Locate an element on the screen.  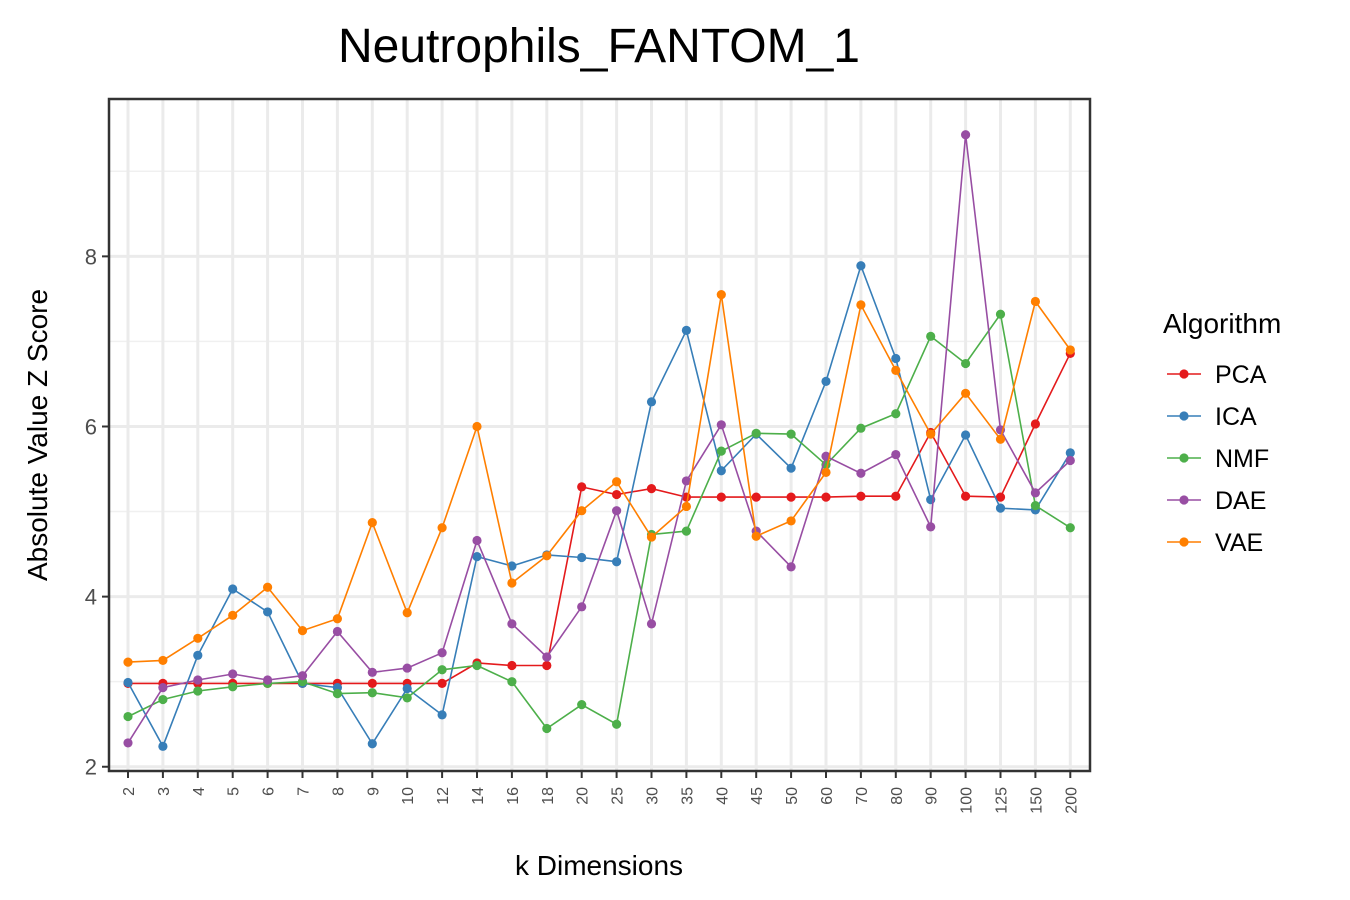
legend-label: ICA is located at coordinates (1236, 417).